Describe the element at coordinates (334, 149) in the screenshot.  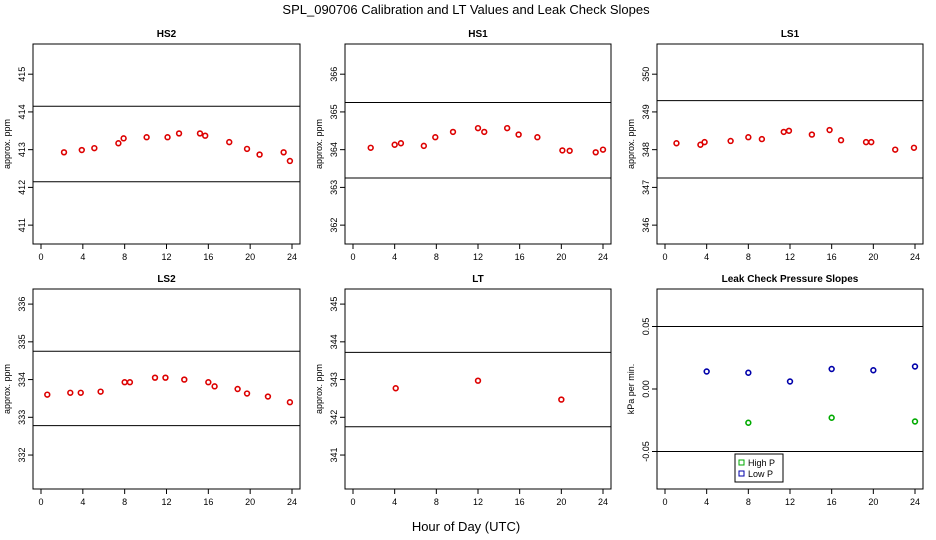
I see `y-tick-label: 364` at that location.